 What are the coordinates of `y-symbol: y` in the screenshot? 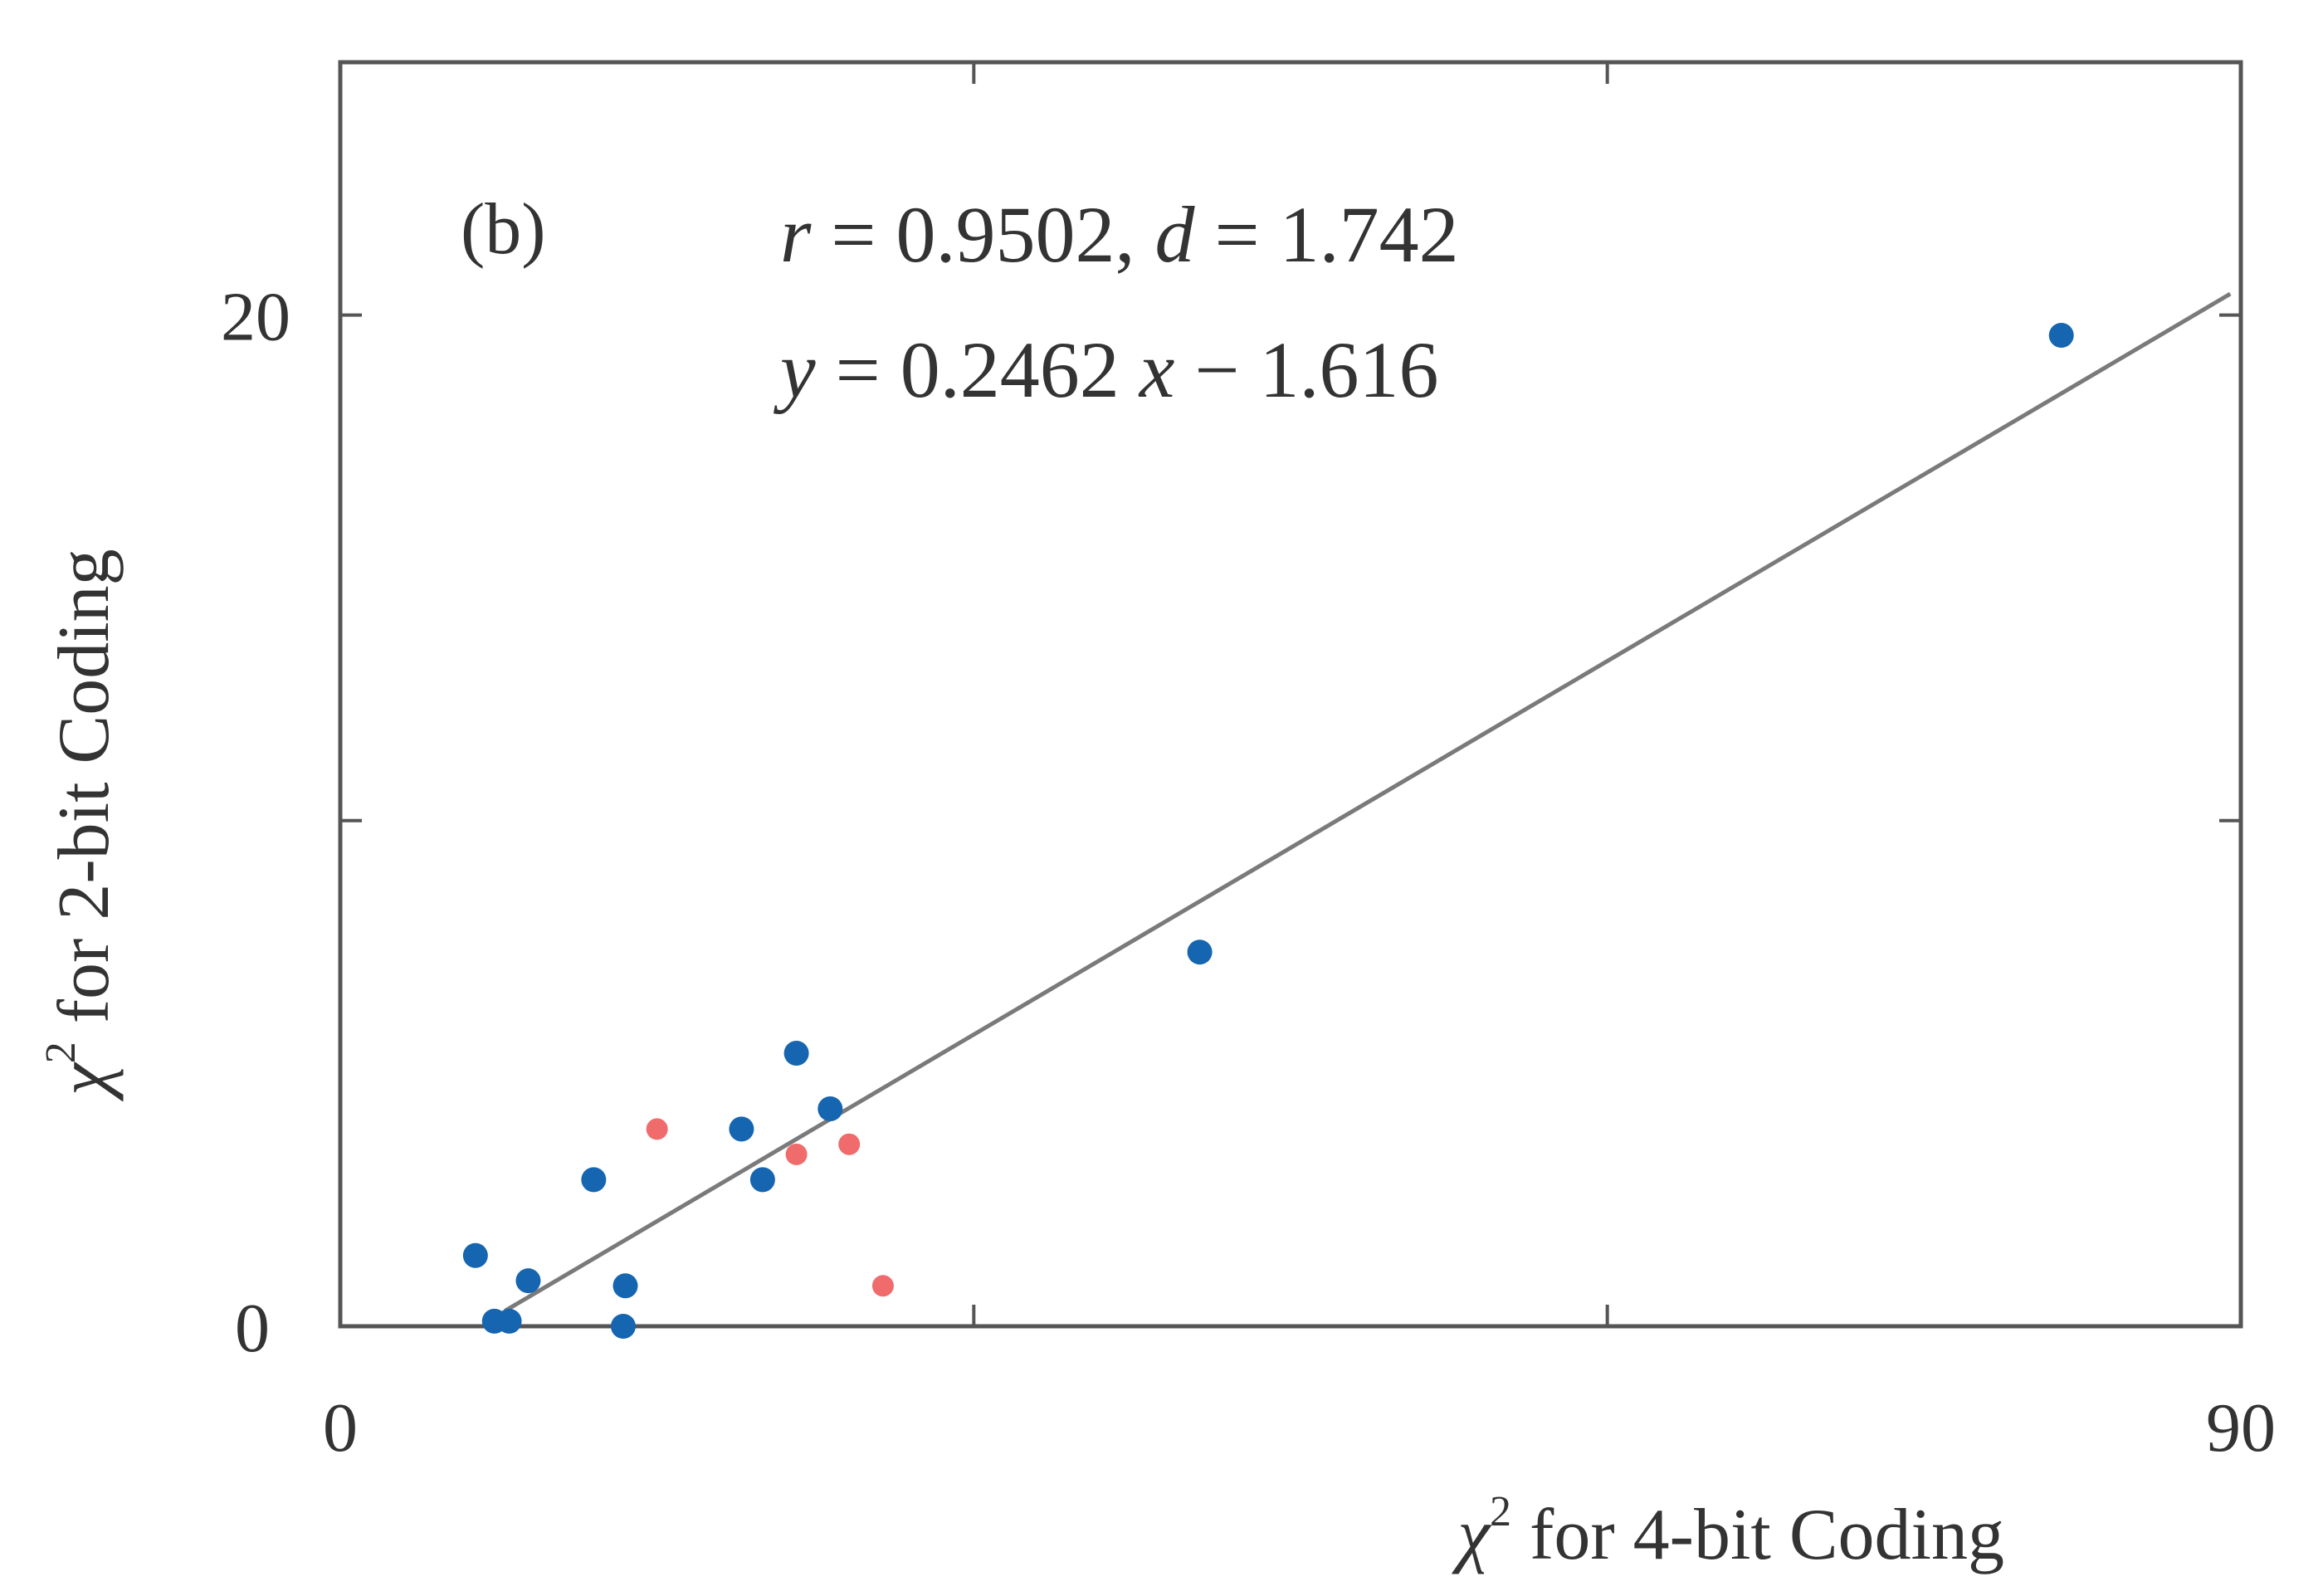 It's located at (794, 369).